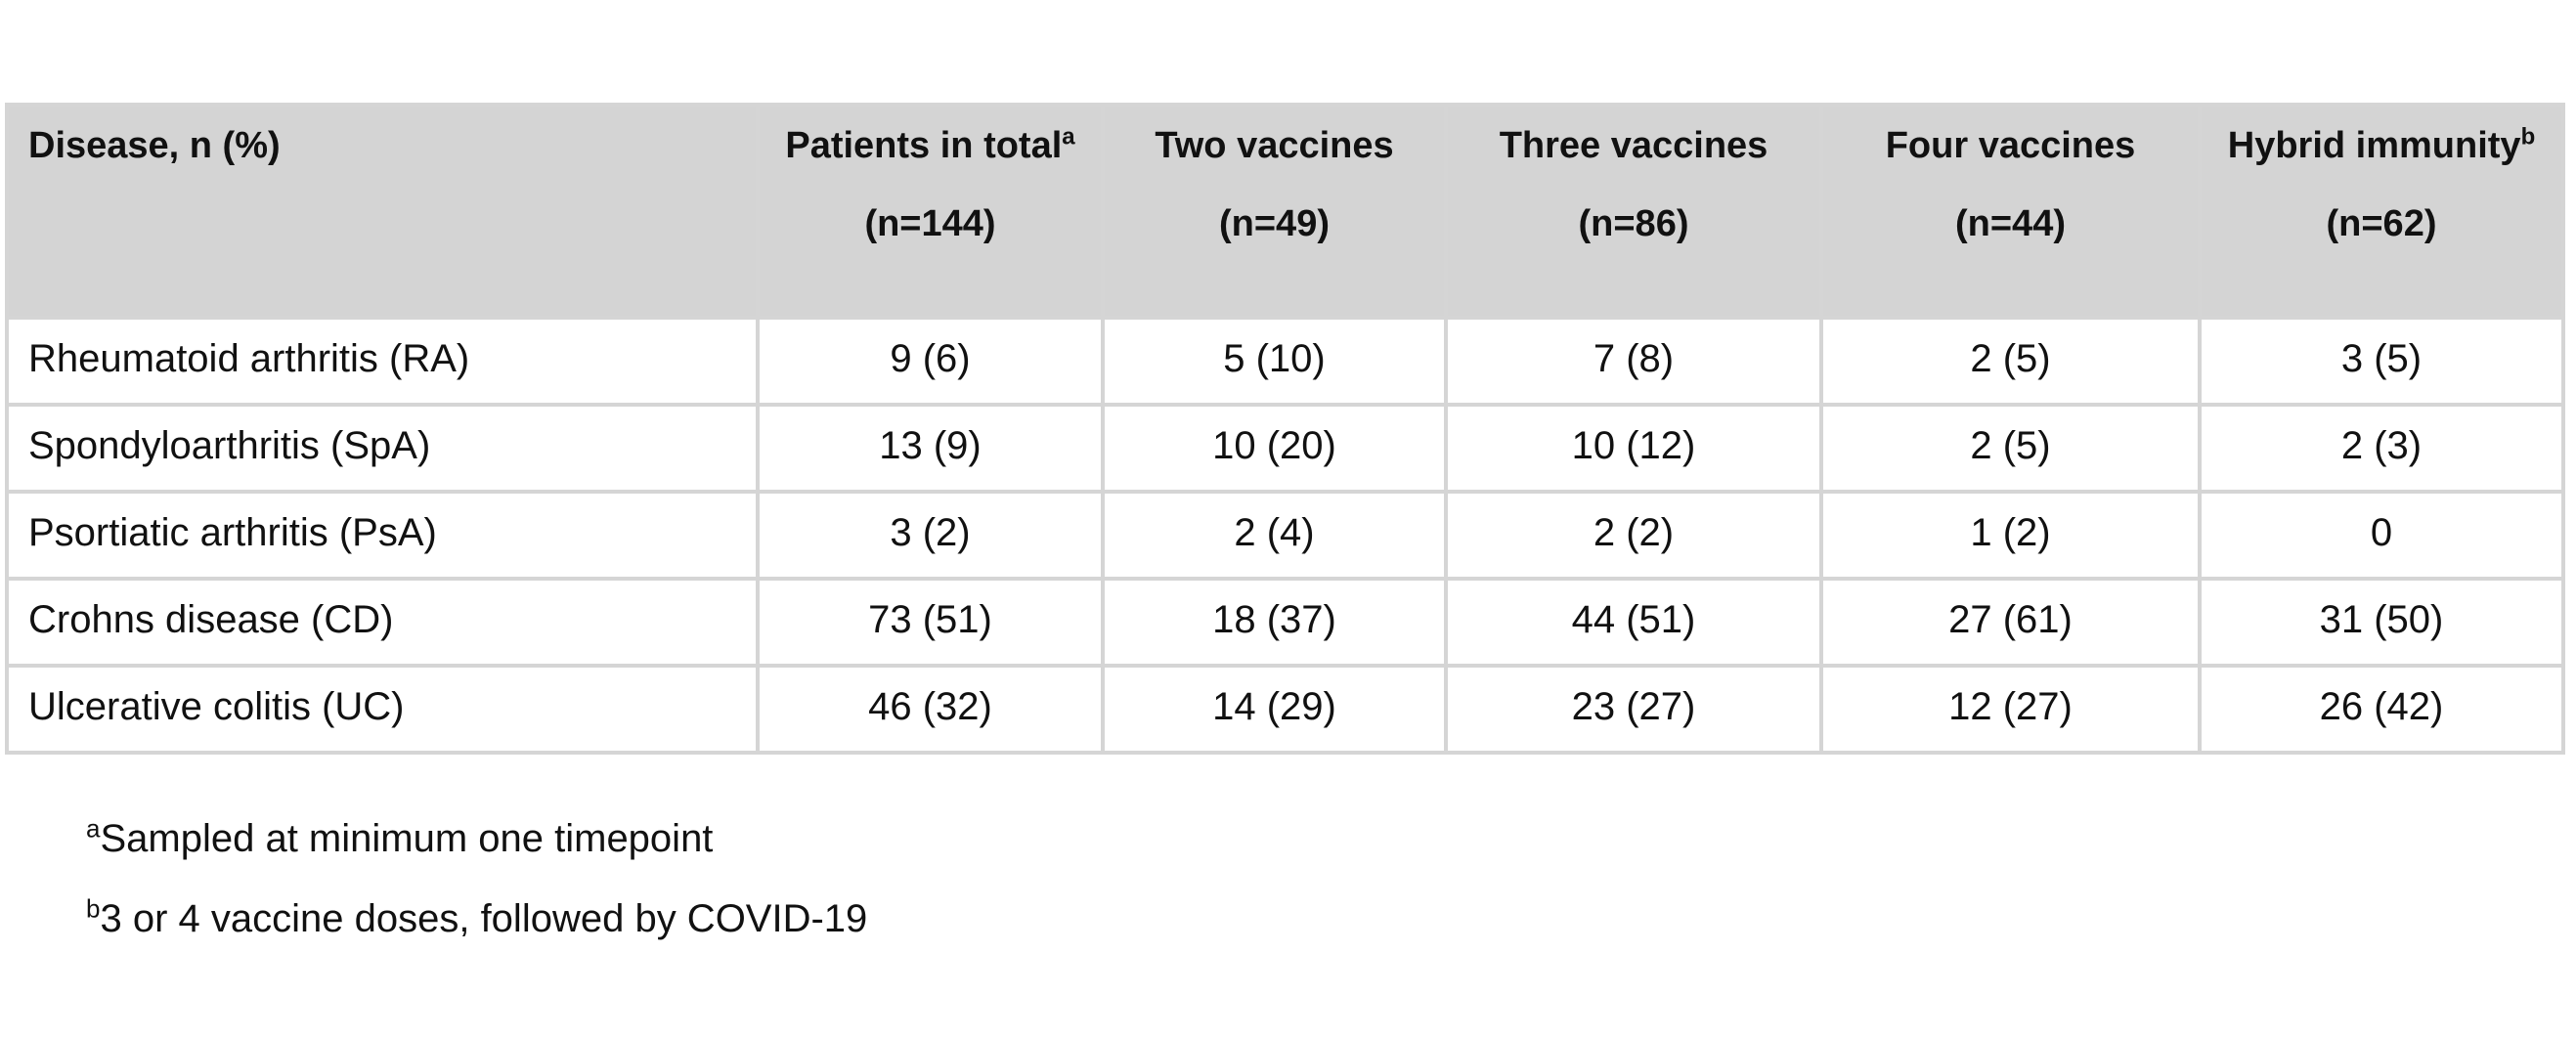 Image resolution: width=2576 pixels, height=1039 pixels. What do you see at coordinates (382, 361) in the screenshot?
I see `disease-name: Rheumatoid arthritis (RA)` at bounding box center [382, 361].